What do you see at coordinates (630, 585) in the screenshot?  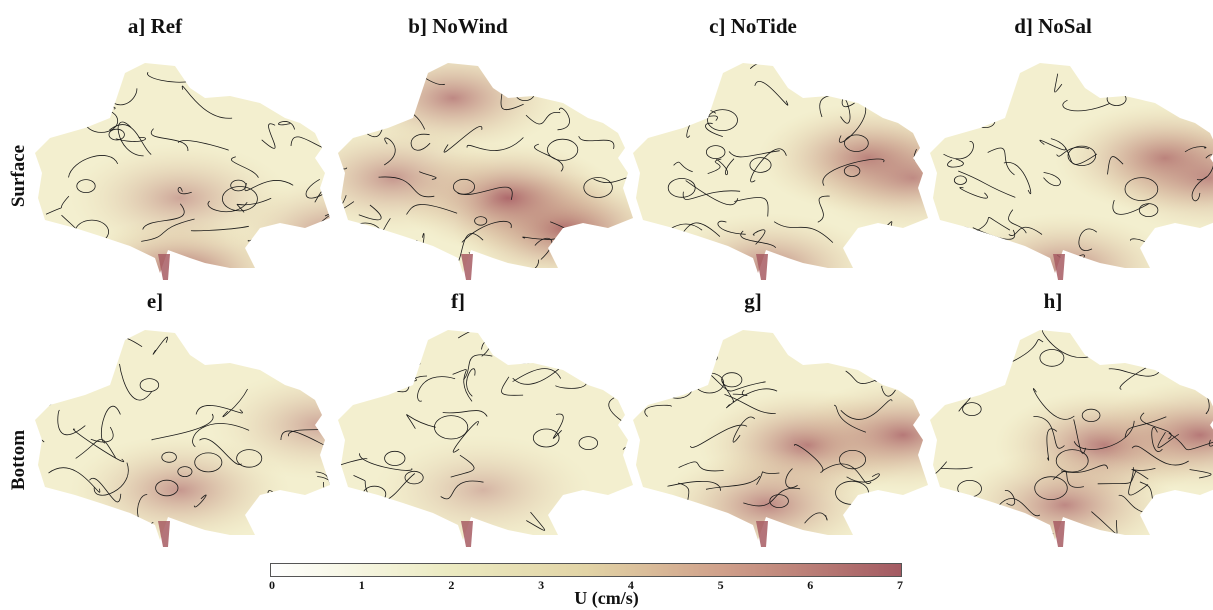 I see `colorbar-tick-4: 4` at bounding box center [630, 585].